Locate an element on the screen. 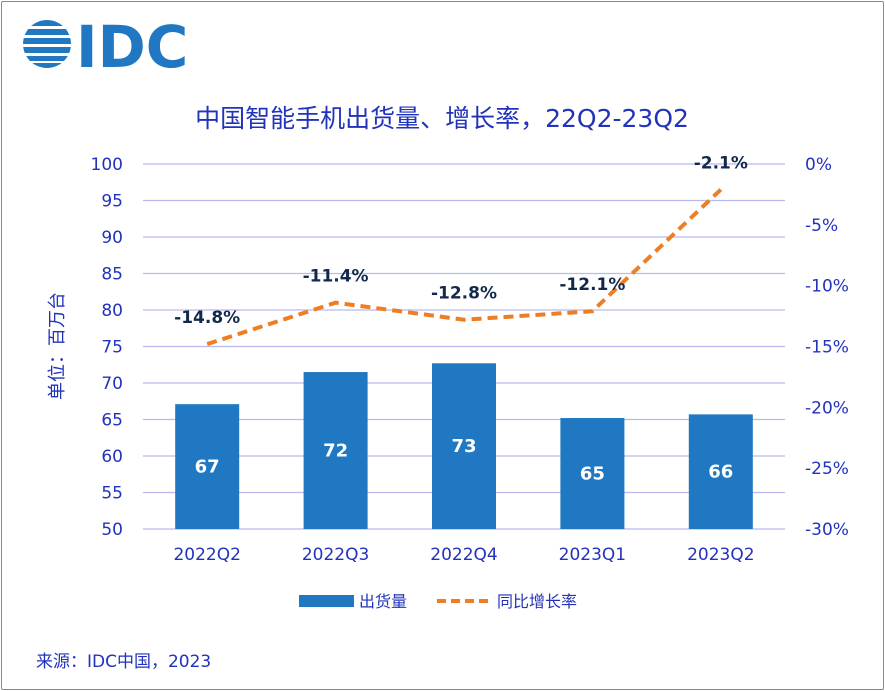 This screenshot has height=691, width=885. x-ticks: 2022Q2 2022Q3 2022Q4 2023Q1 2023Q2 is located at coordinates (463, 555).